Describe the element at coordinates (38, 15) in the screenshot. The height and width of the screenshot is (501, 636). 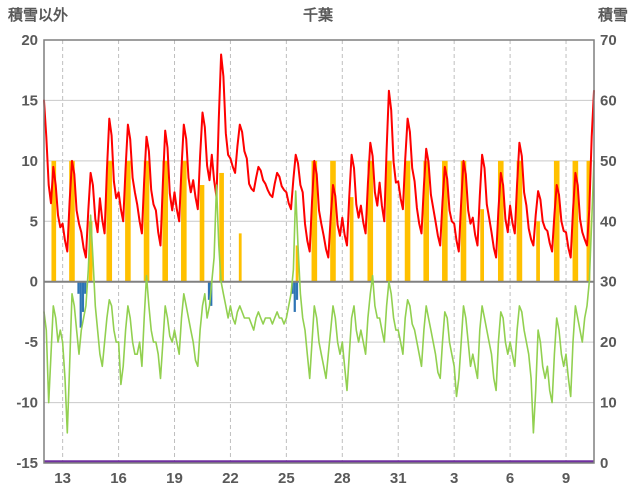
I see `left-axis-title: 積雪以外` at that location.